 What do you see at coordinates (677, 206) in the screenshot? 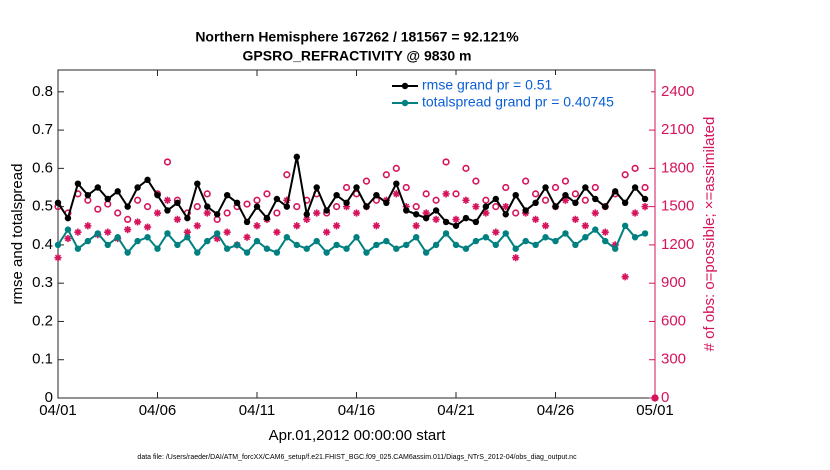
I see `y2-tick-label: 1500` at bounding box center [677, 206].